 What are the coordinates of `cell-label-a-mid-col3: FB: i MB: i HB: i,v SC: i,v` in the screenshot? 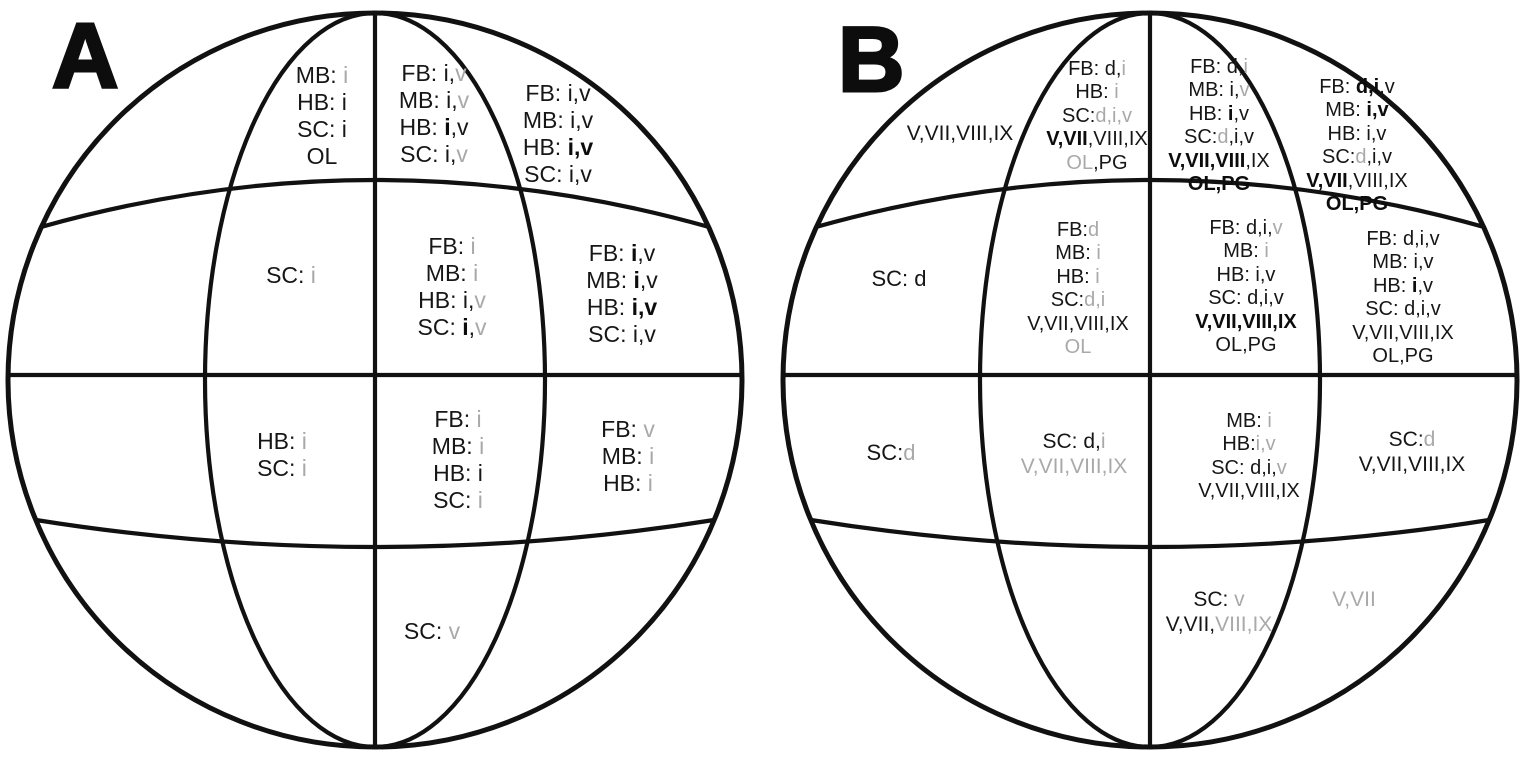 It's located at (452, 286).